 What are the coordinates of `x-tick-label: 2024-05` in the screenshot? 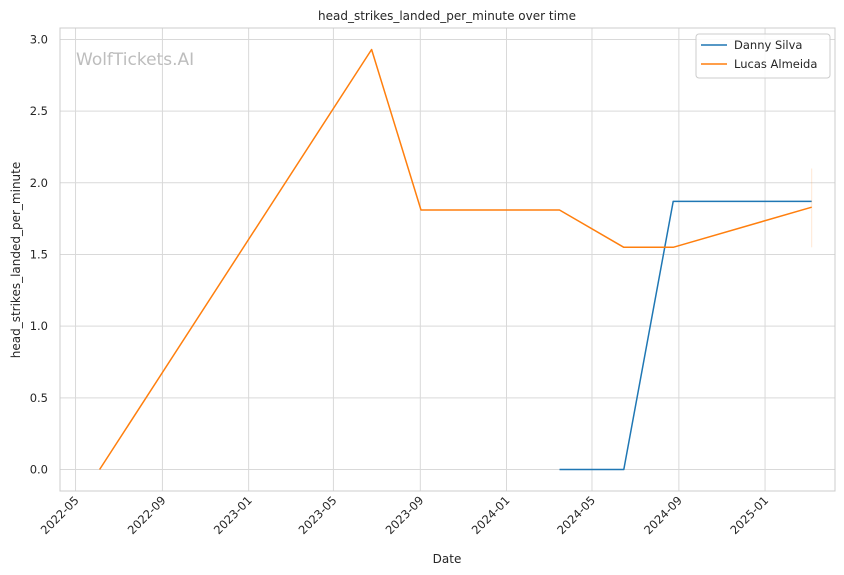 It's located at (576, 515).